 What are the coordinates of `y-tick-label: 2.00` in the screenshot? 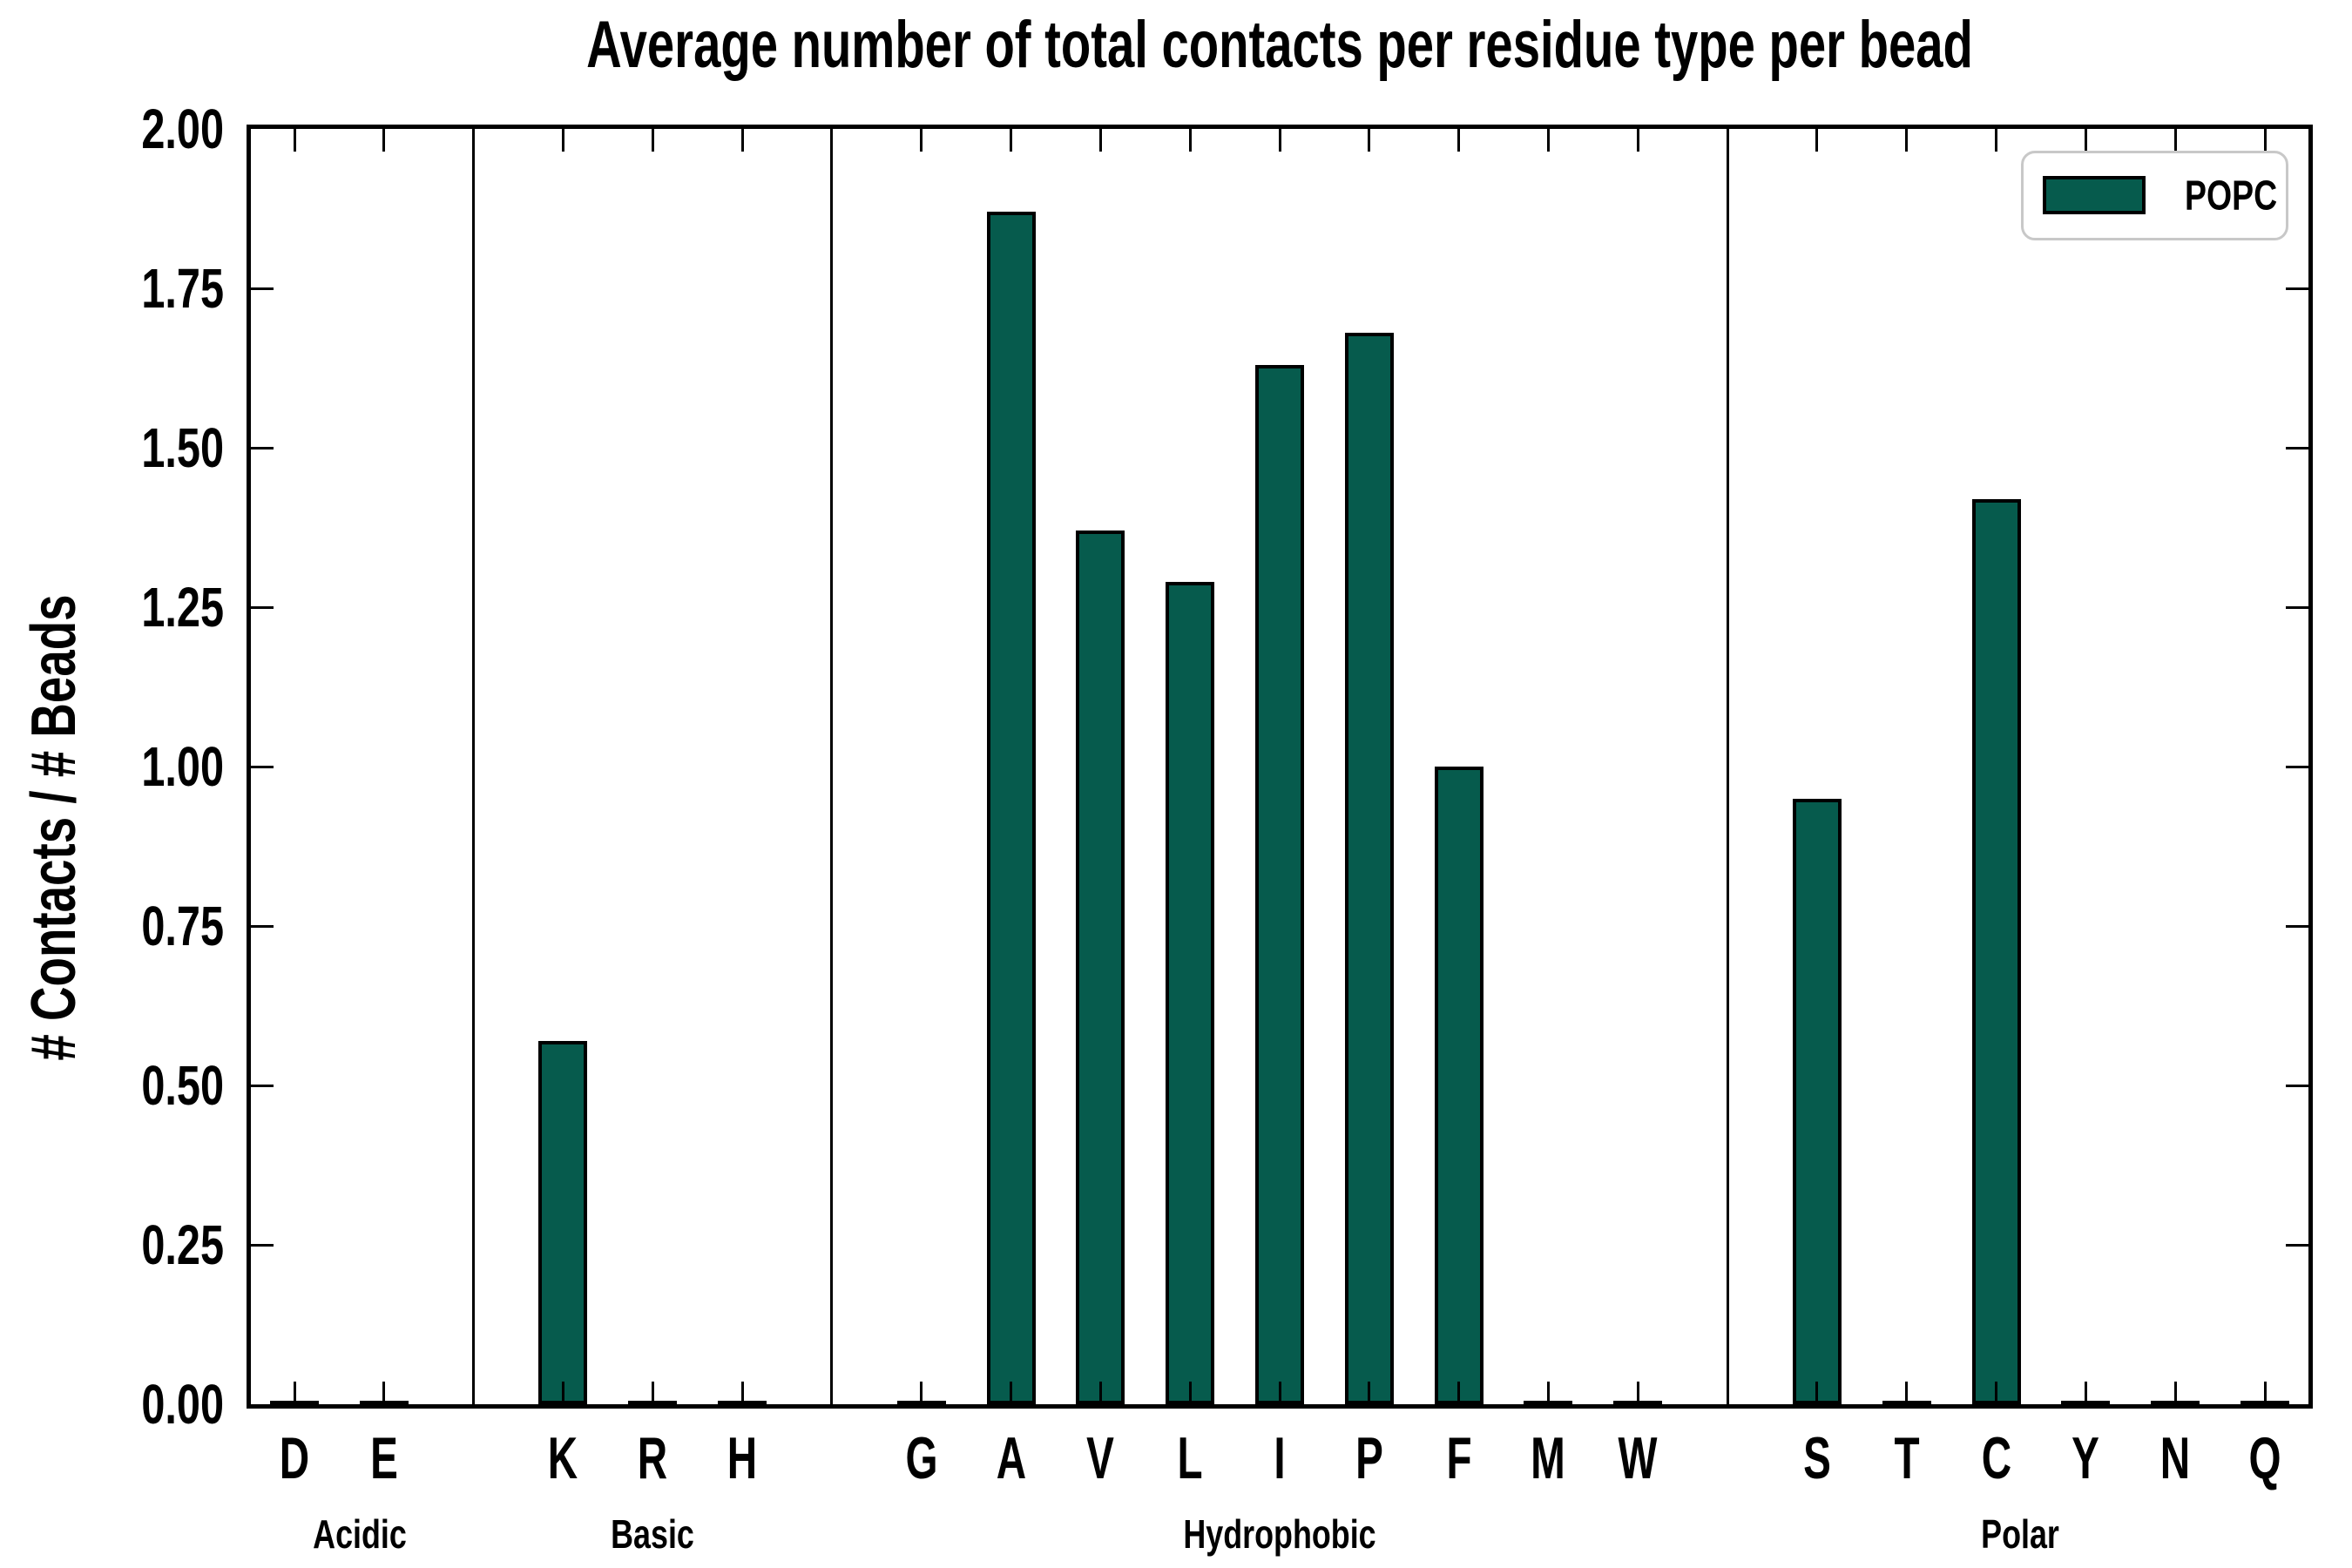 It's located at (182, 129).